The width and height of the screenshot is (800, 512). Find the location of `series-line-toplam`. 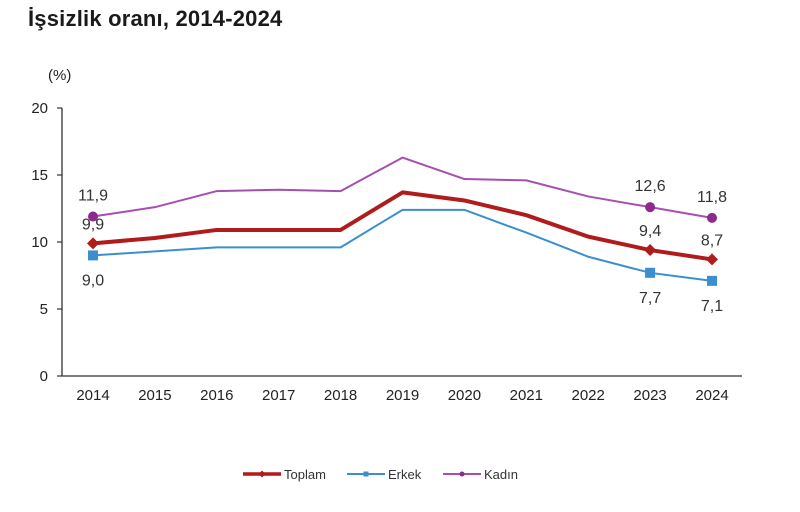

series-line-toplam is located at coordinates (402, 226).